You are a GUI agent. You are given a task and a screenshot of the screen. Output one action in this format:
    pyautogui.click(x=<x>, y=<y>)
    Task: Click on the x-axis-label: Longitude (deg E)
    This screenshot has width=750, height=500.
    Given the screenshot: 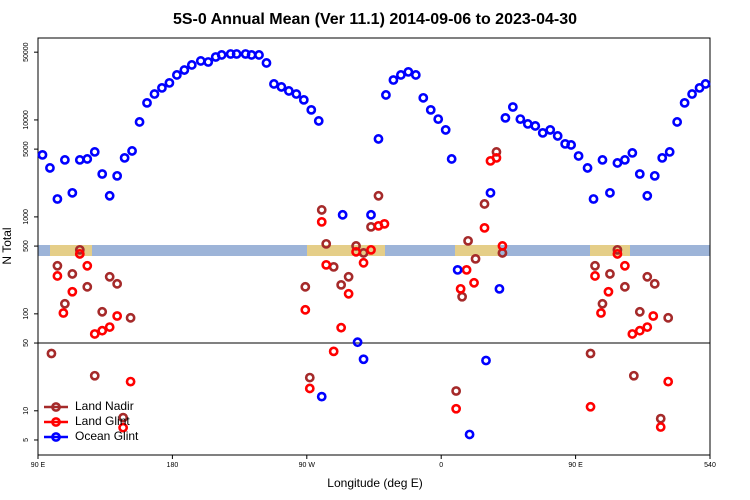 What is the action you would take?
    pyautogui.click(x=374, y=483)
    